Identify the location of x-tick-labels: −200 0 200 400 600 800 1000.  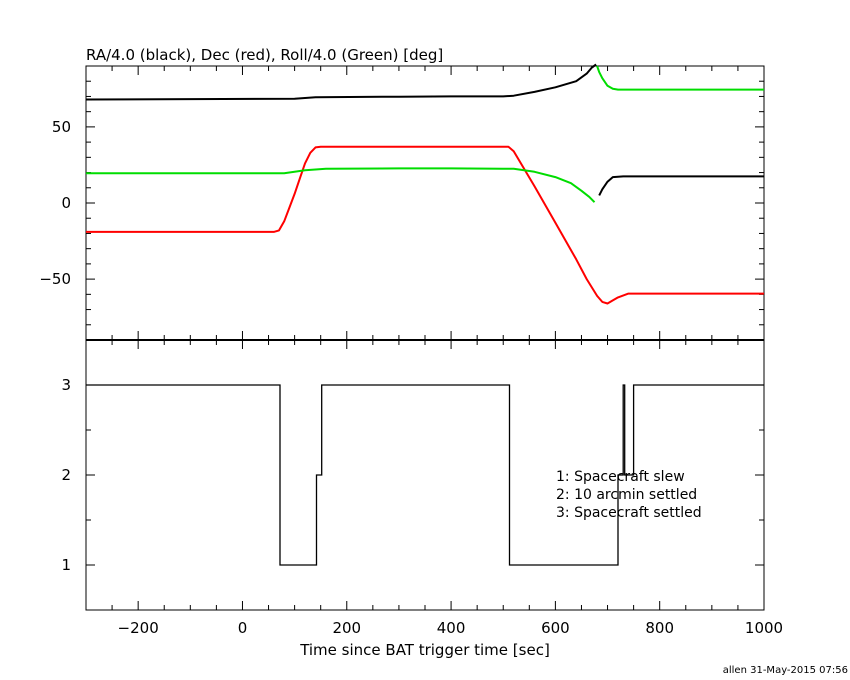
(451, 628).